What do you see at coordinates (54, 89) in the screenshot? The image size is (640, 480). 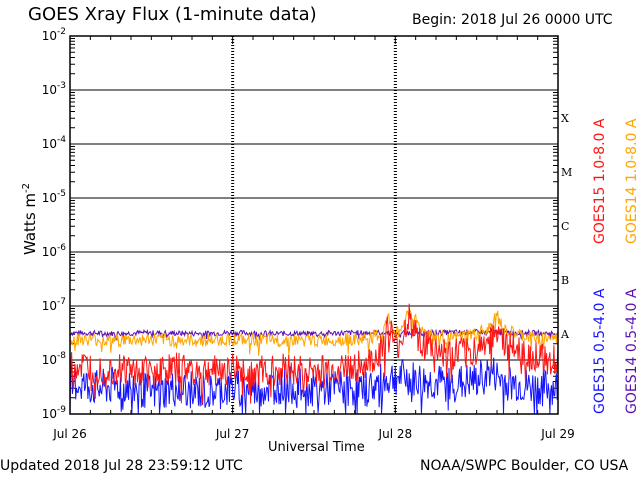 I see `y-tick-label: 10⁻³` at bounding box center [54, 89].